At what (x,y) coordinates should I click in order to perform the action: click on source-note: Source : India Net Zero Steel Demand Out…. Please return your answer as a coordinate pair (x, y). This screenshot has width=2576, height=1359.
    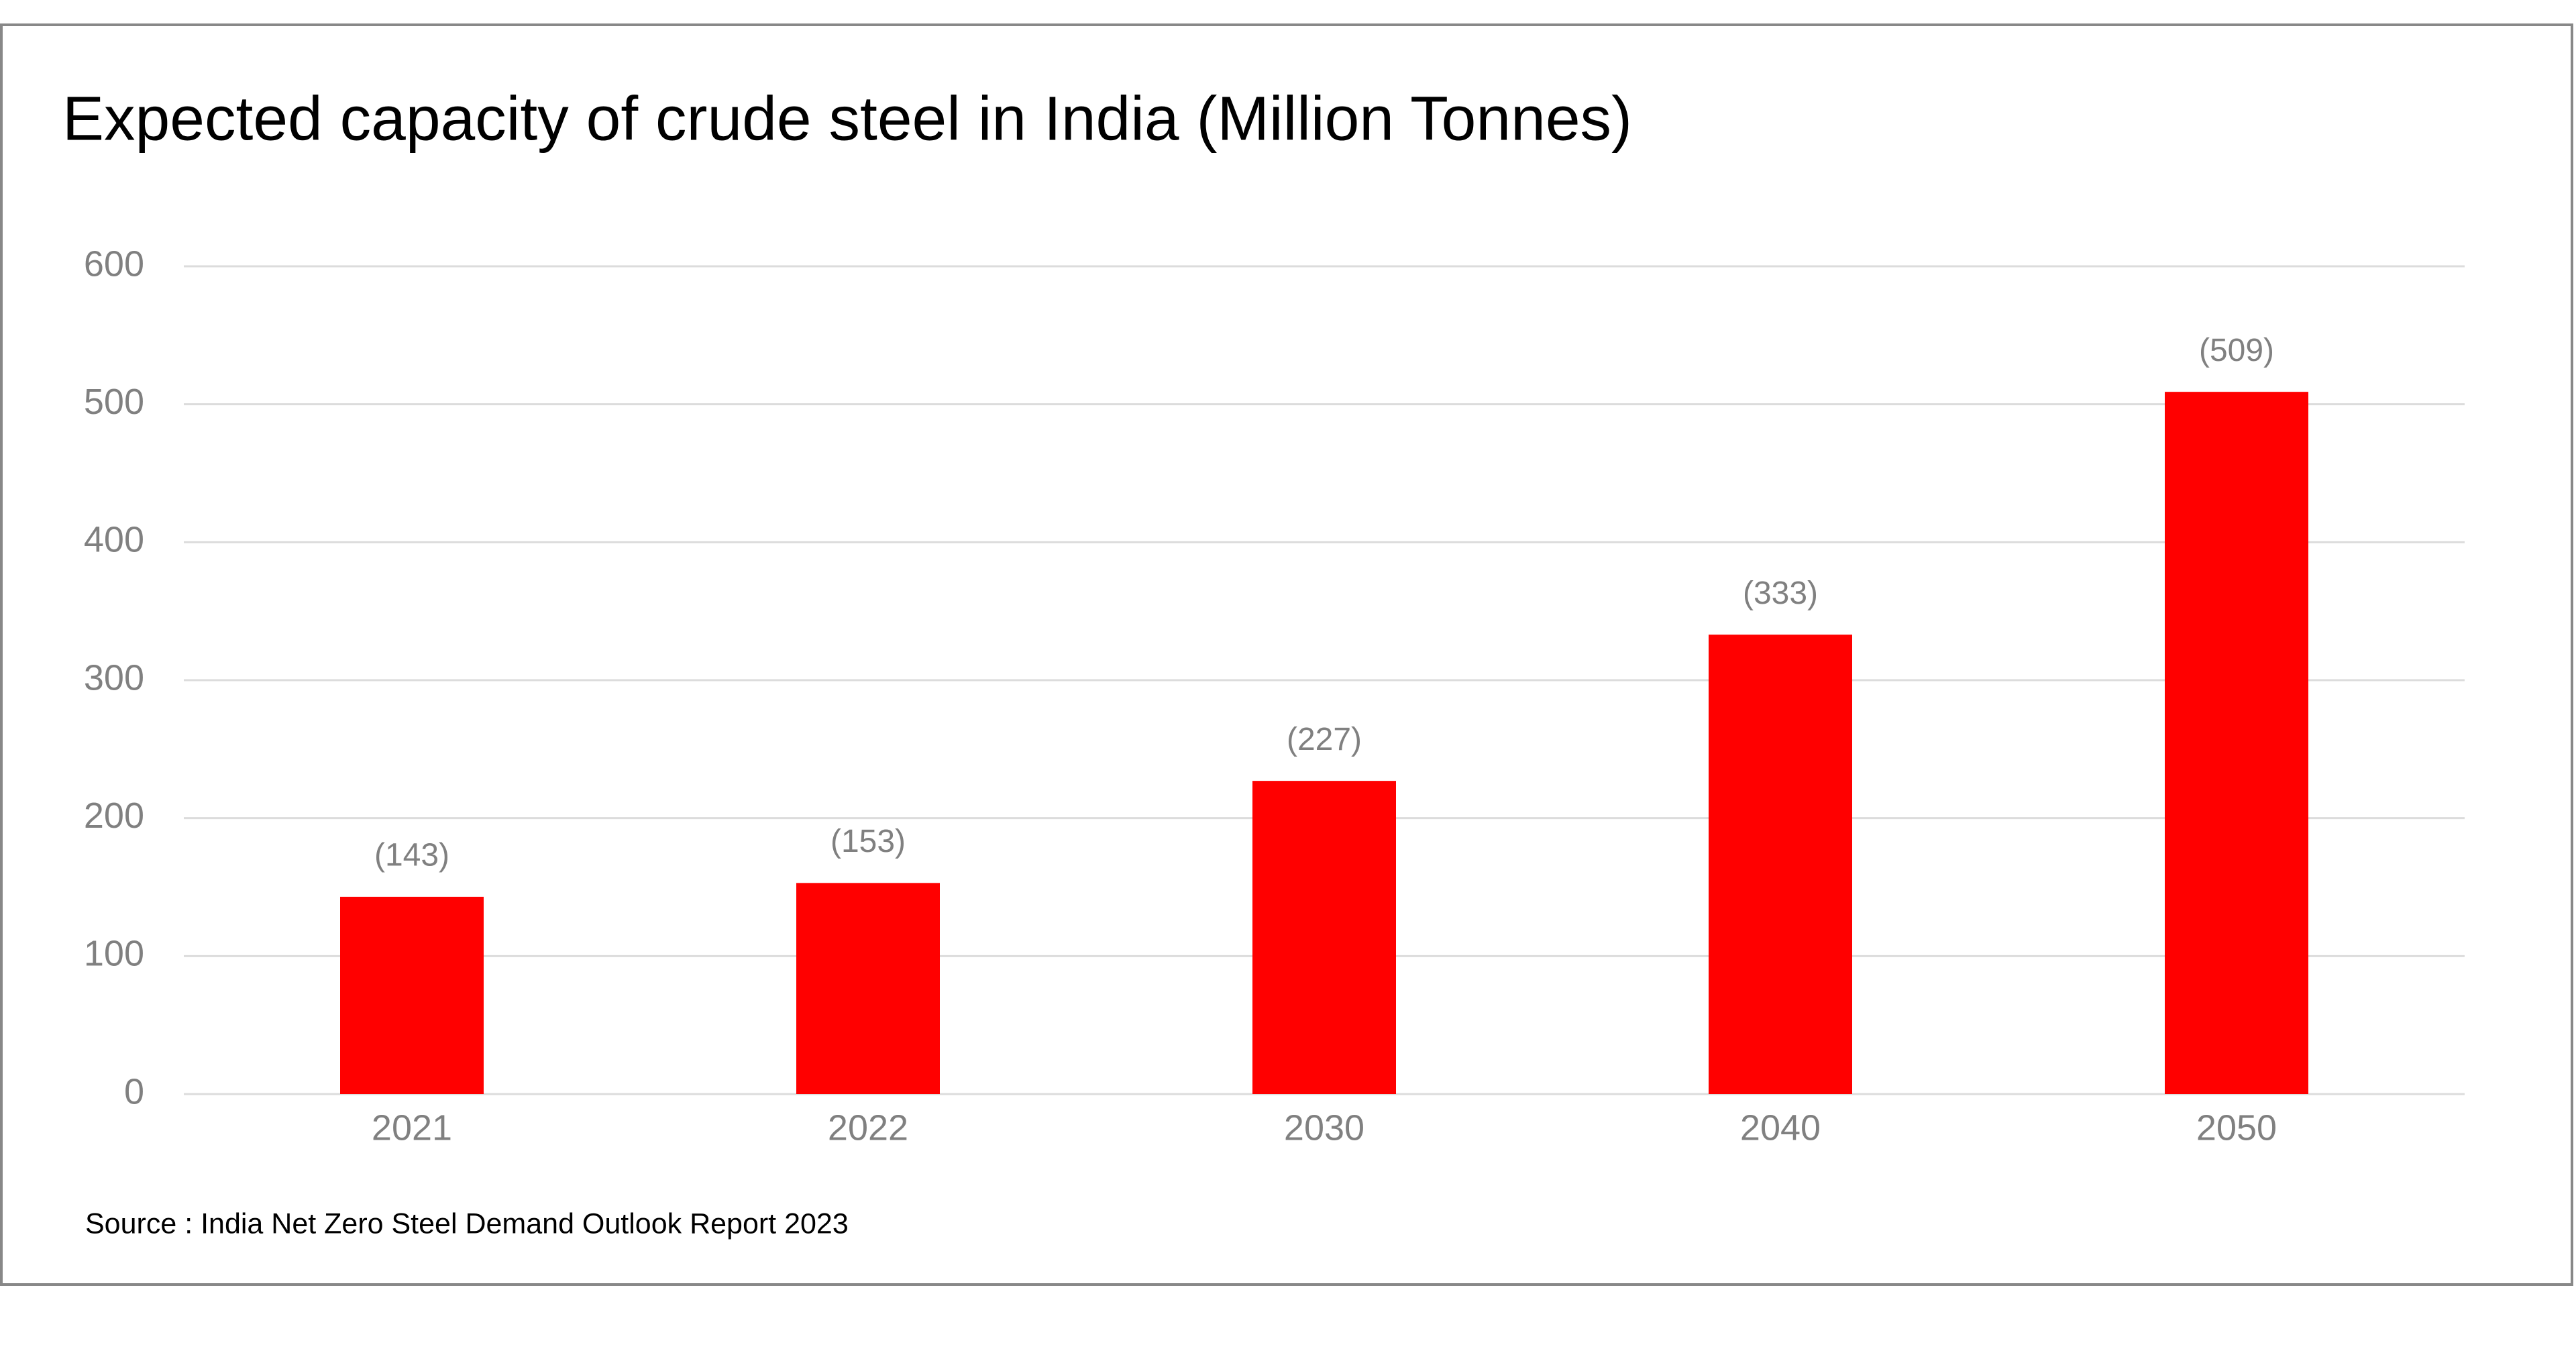
    Looking at the image, I should click on (467, 1223).